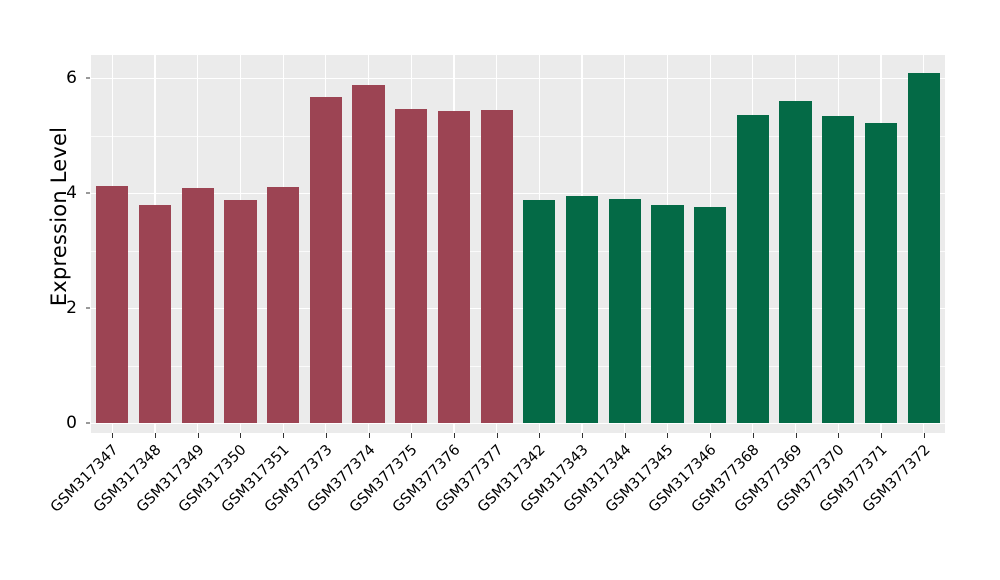 Image resolution: width=1000 pixels, height=580 pixels. Describe the element at coordinates (554, 479) in the screenshot. I see `x-tick-label: GSM317343` at that location.